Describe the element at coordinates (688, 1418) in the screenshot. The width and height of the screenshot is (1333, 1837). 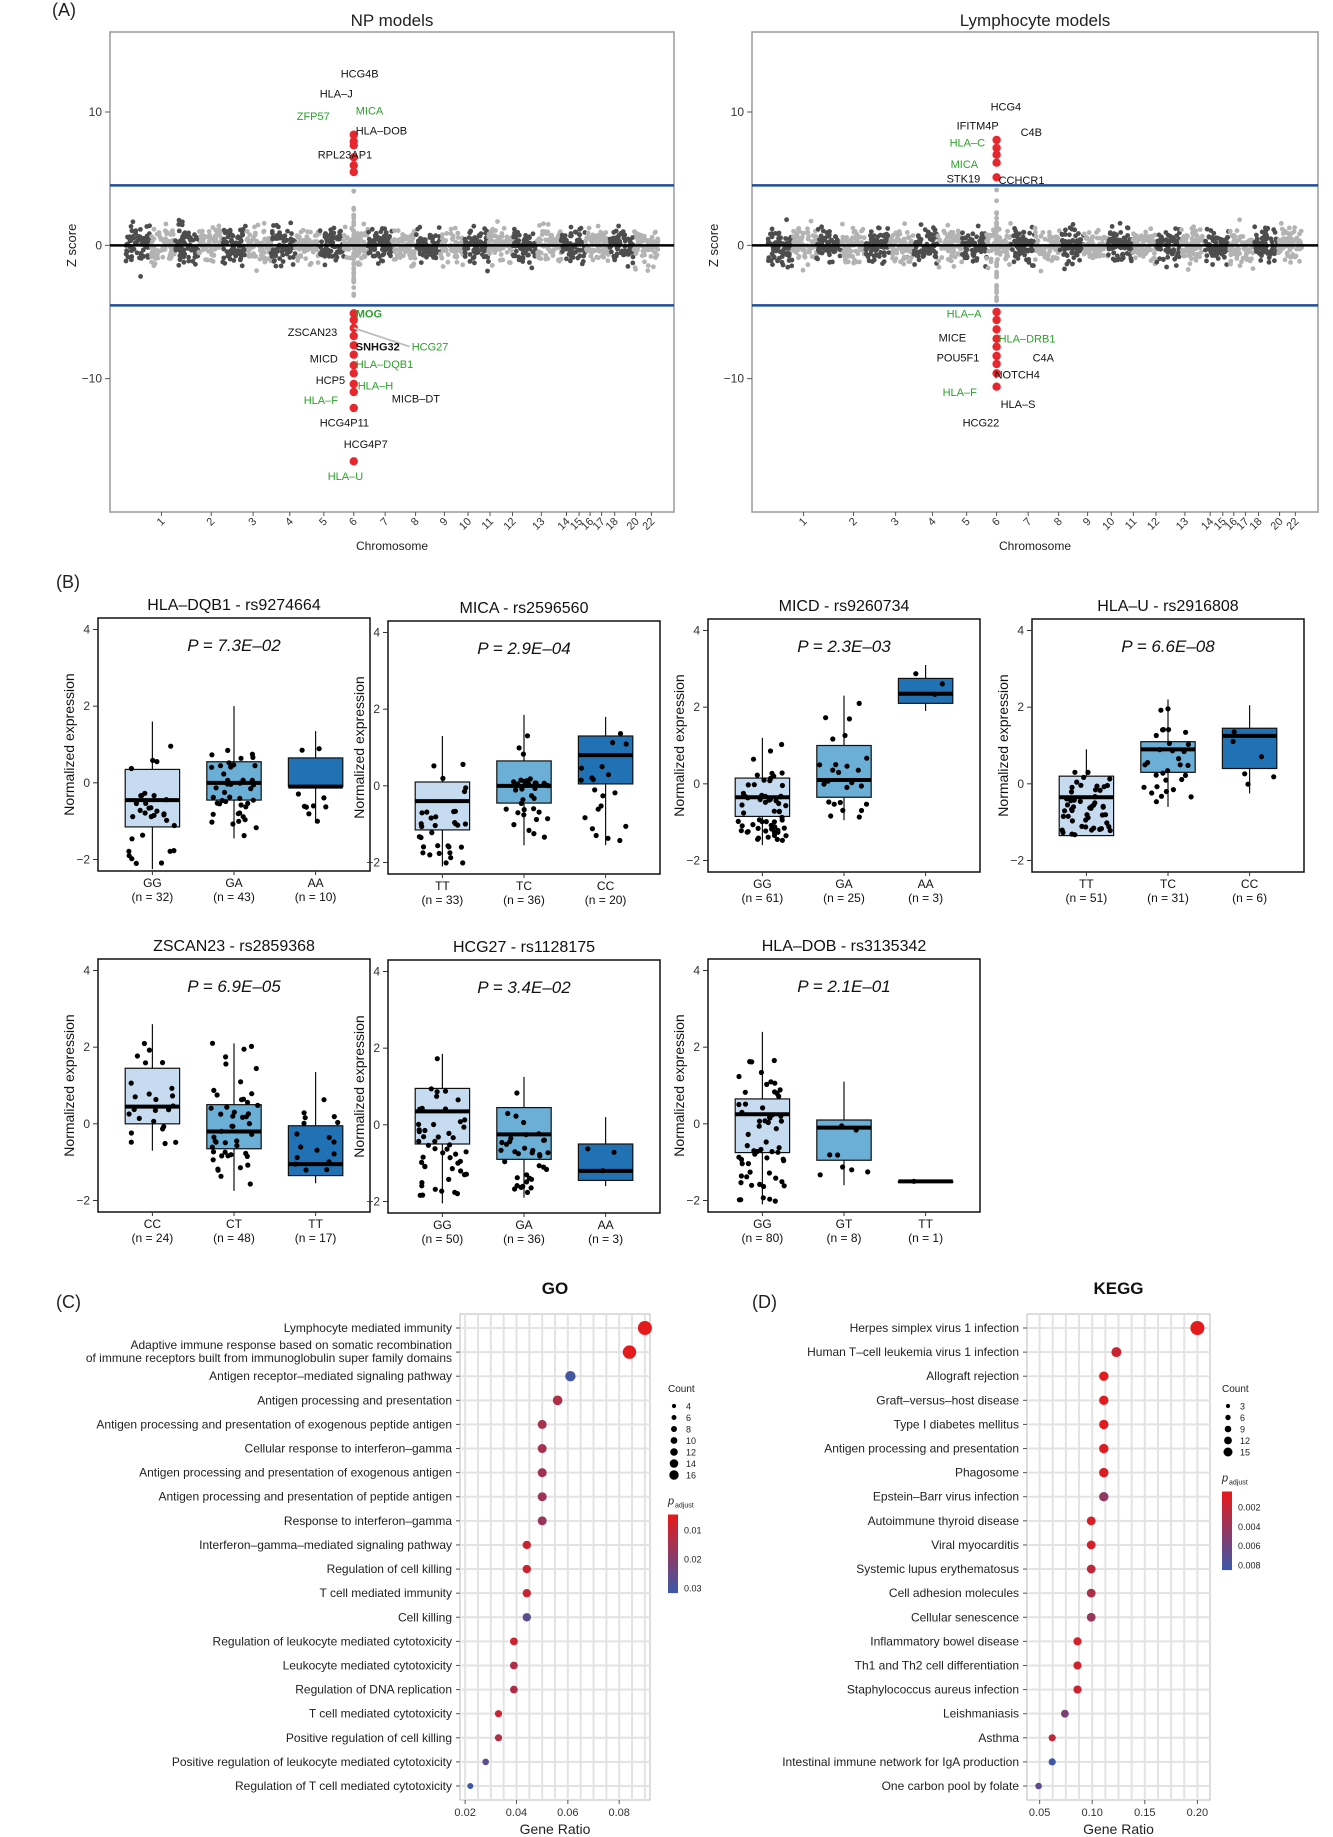
I see `count-legend-label: 6` at that location.